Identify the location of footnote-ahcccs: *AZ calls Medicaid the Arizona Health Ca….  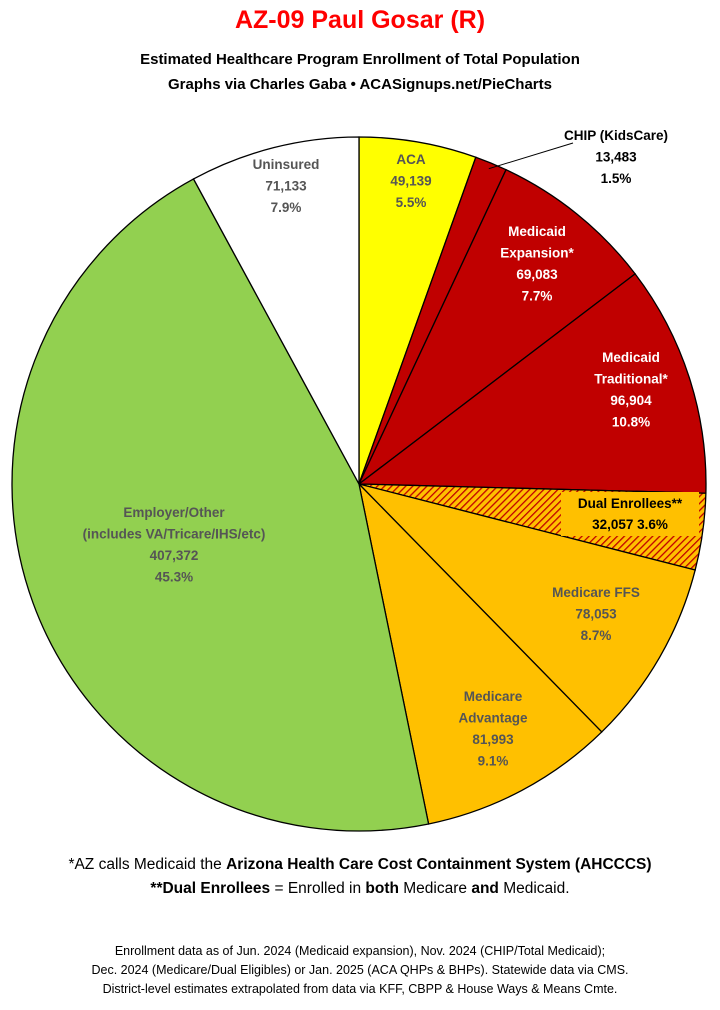
(360, 865).